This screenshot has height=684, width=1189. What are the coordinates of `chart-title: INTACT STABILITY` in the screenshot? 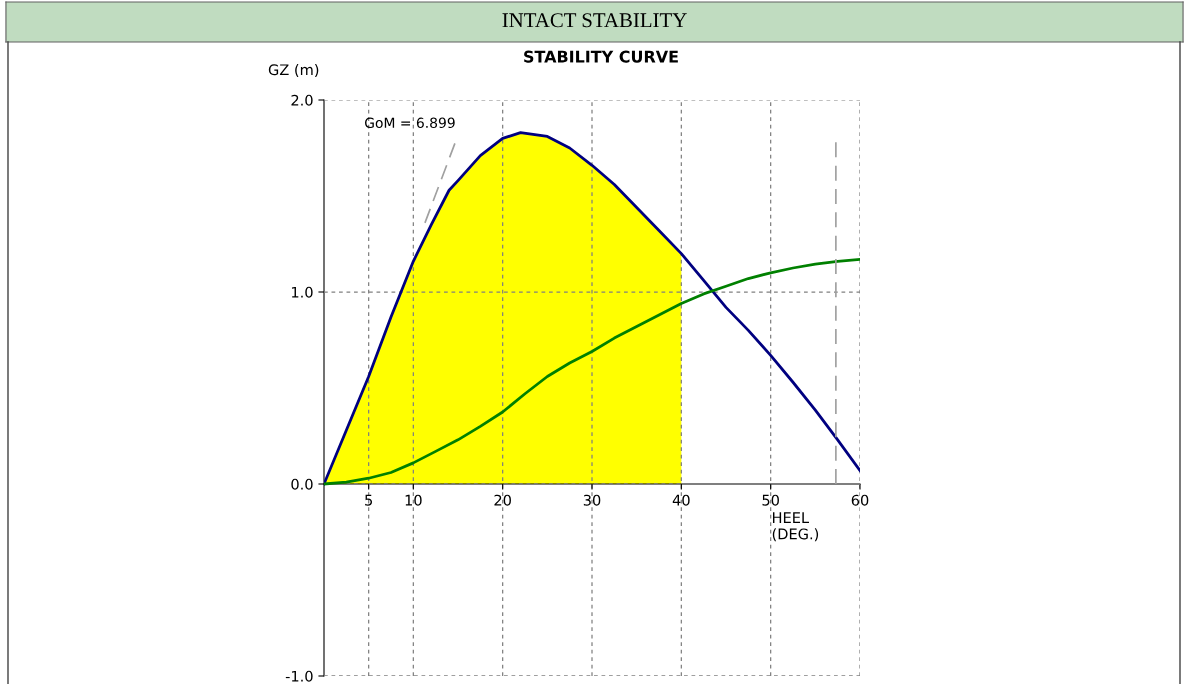 It's located at (594, 20).